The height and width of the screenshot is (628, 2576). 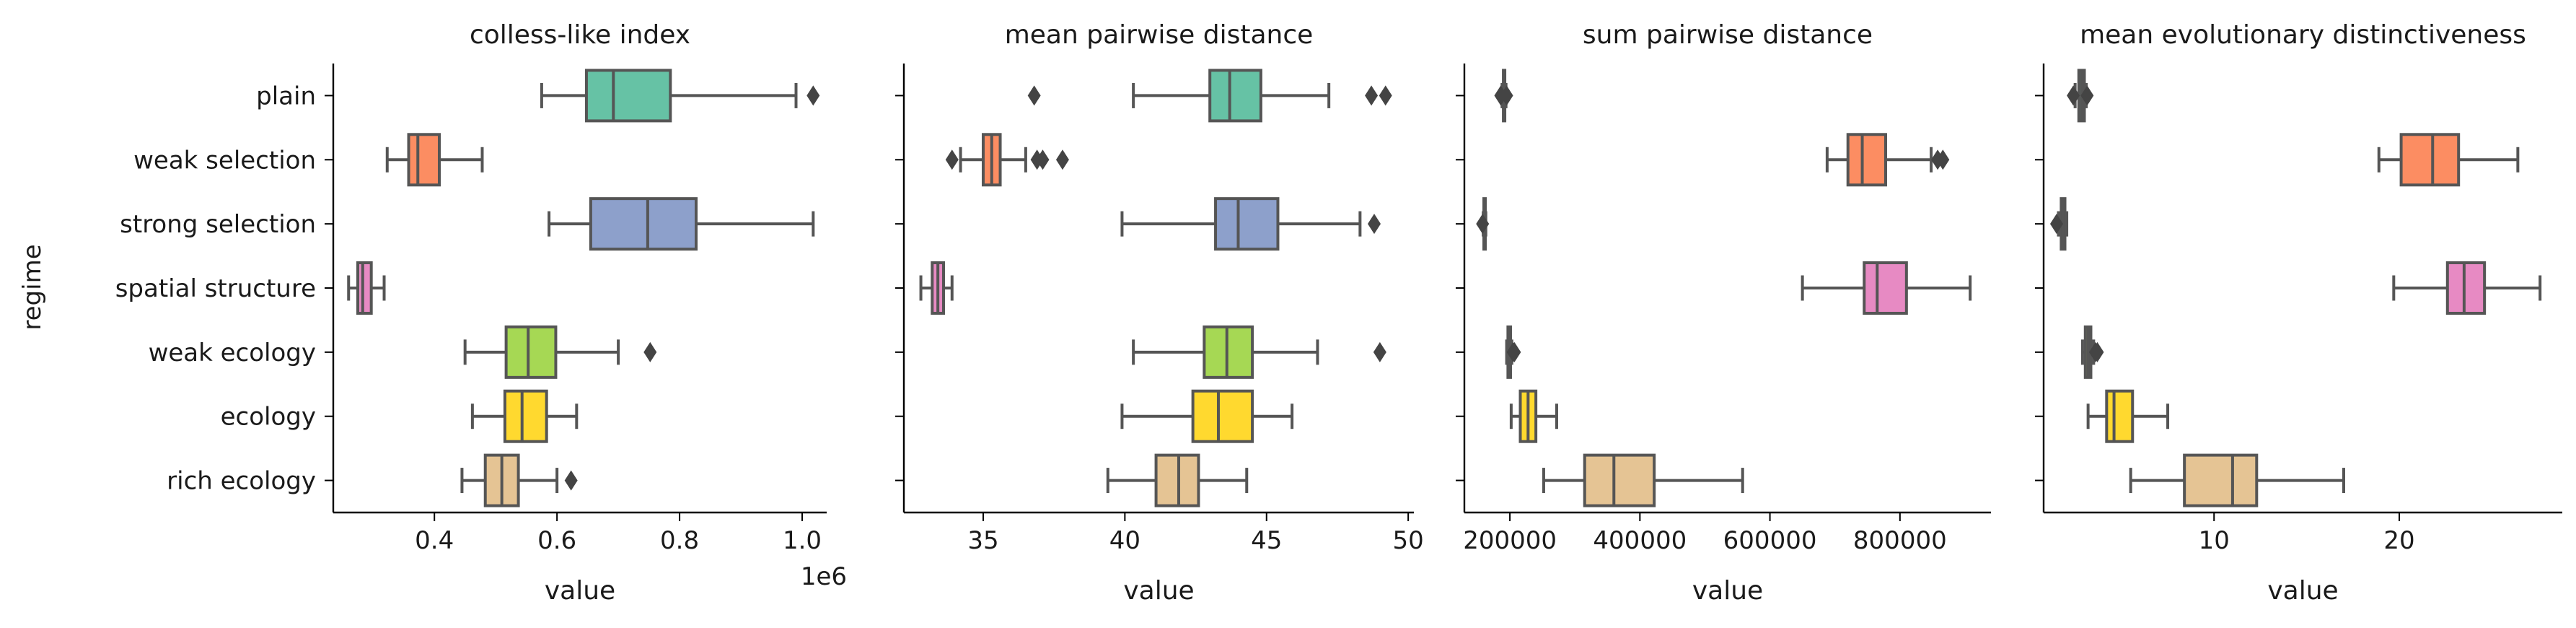 I want to click on panel-1-title: colless-like index, so click(x=580, y=35).